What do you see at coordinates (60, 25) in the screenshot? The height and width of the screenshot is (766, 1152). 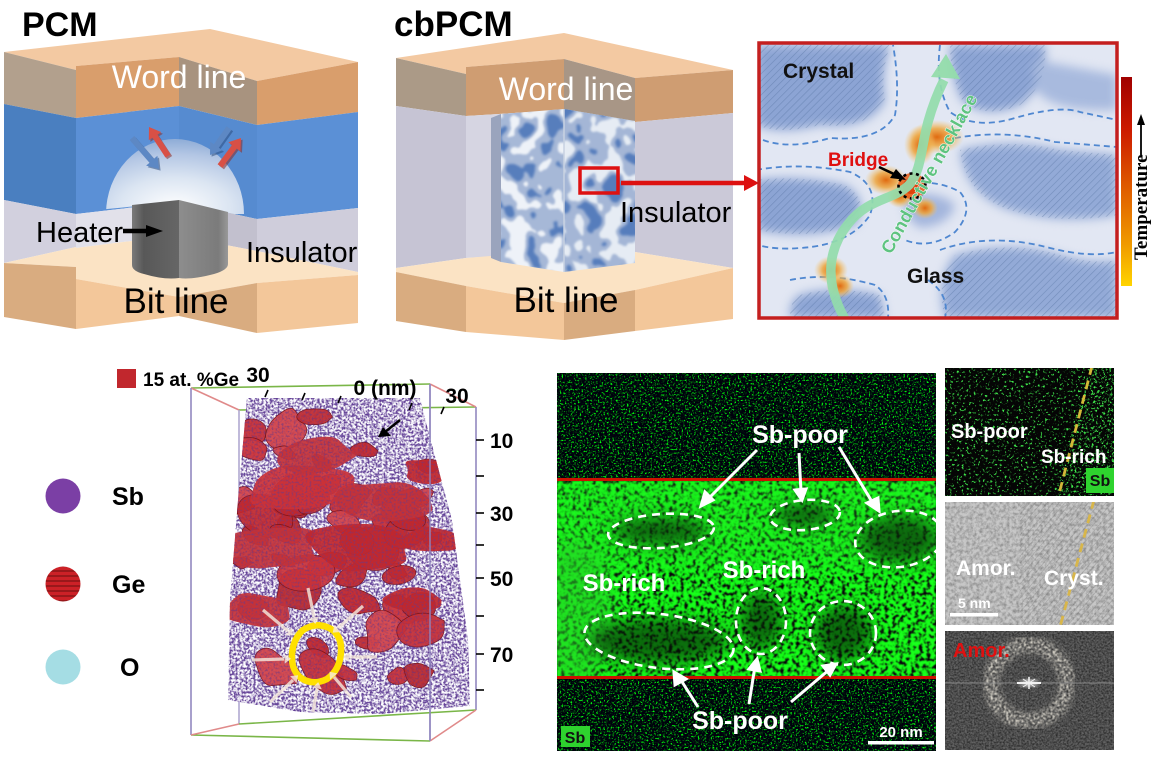 I see `svg-text: PCM` at bounding box center [60, 25].